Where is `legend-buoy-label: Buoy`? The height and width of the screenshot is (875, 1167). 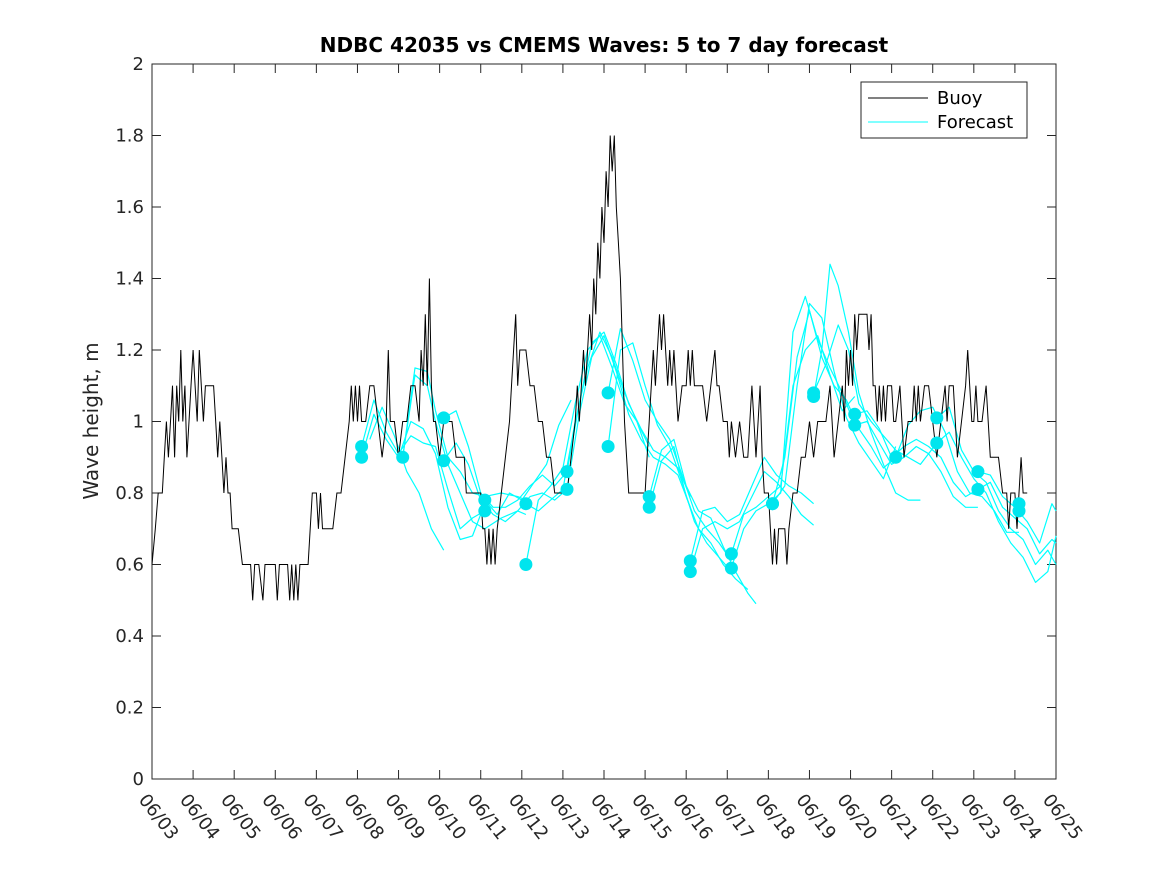 legend-buoy-label: Buoy is located at coordinates (960, 98).